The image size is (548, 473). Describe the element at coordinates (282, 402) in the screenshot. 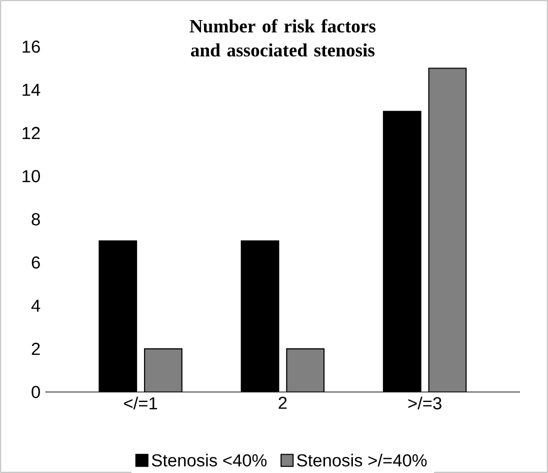

I see `x-tick-label: 2` at that location.